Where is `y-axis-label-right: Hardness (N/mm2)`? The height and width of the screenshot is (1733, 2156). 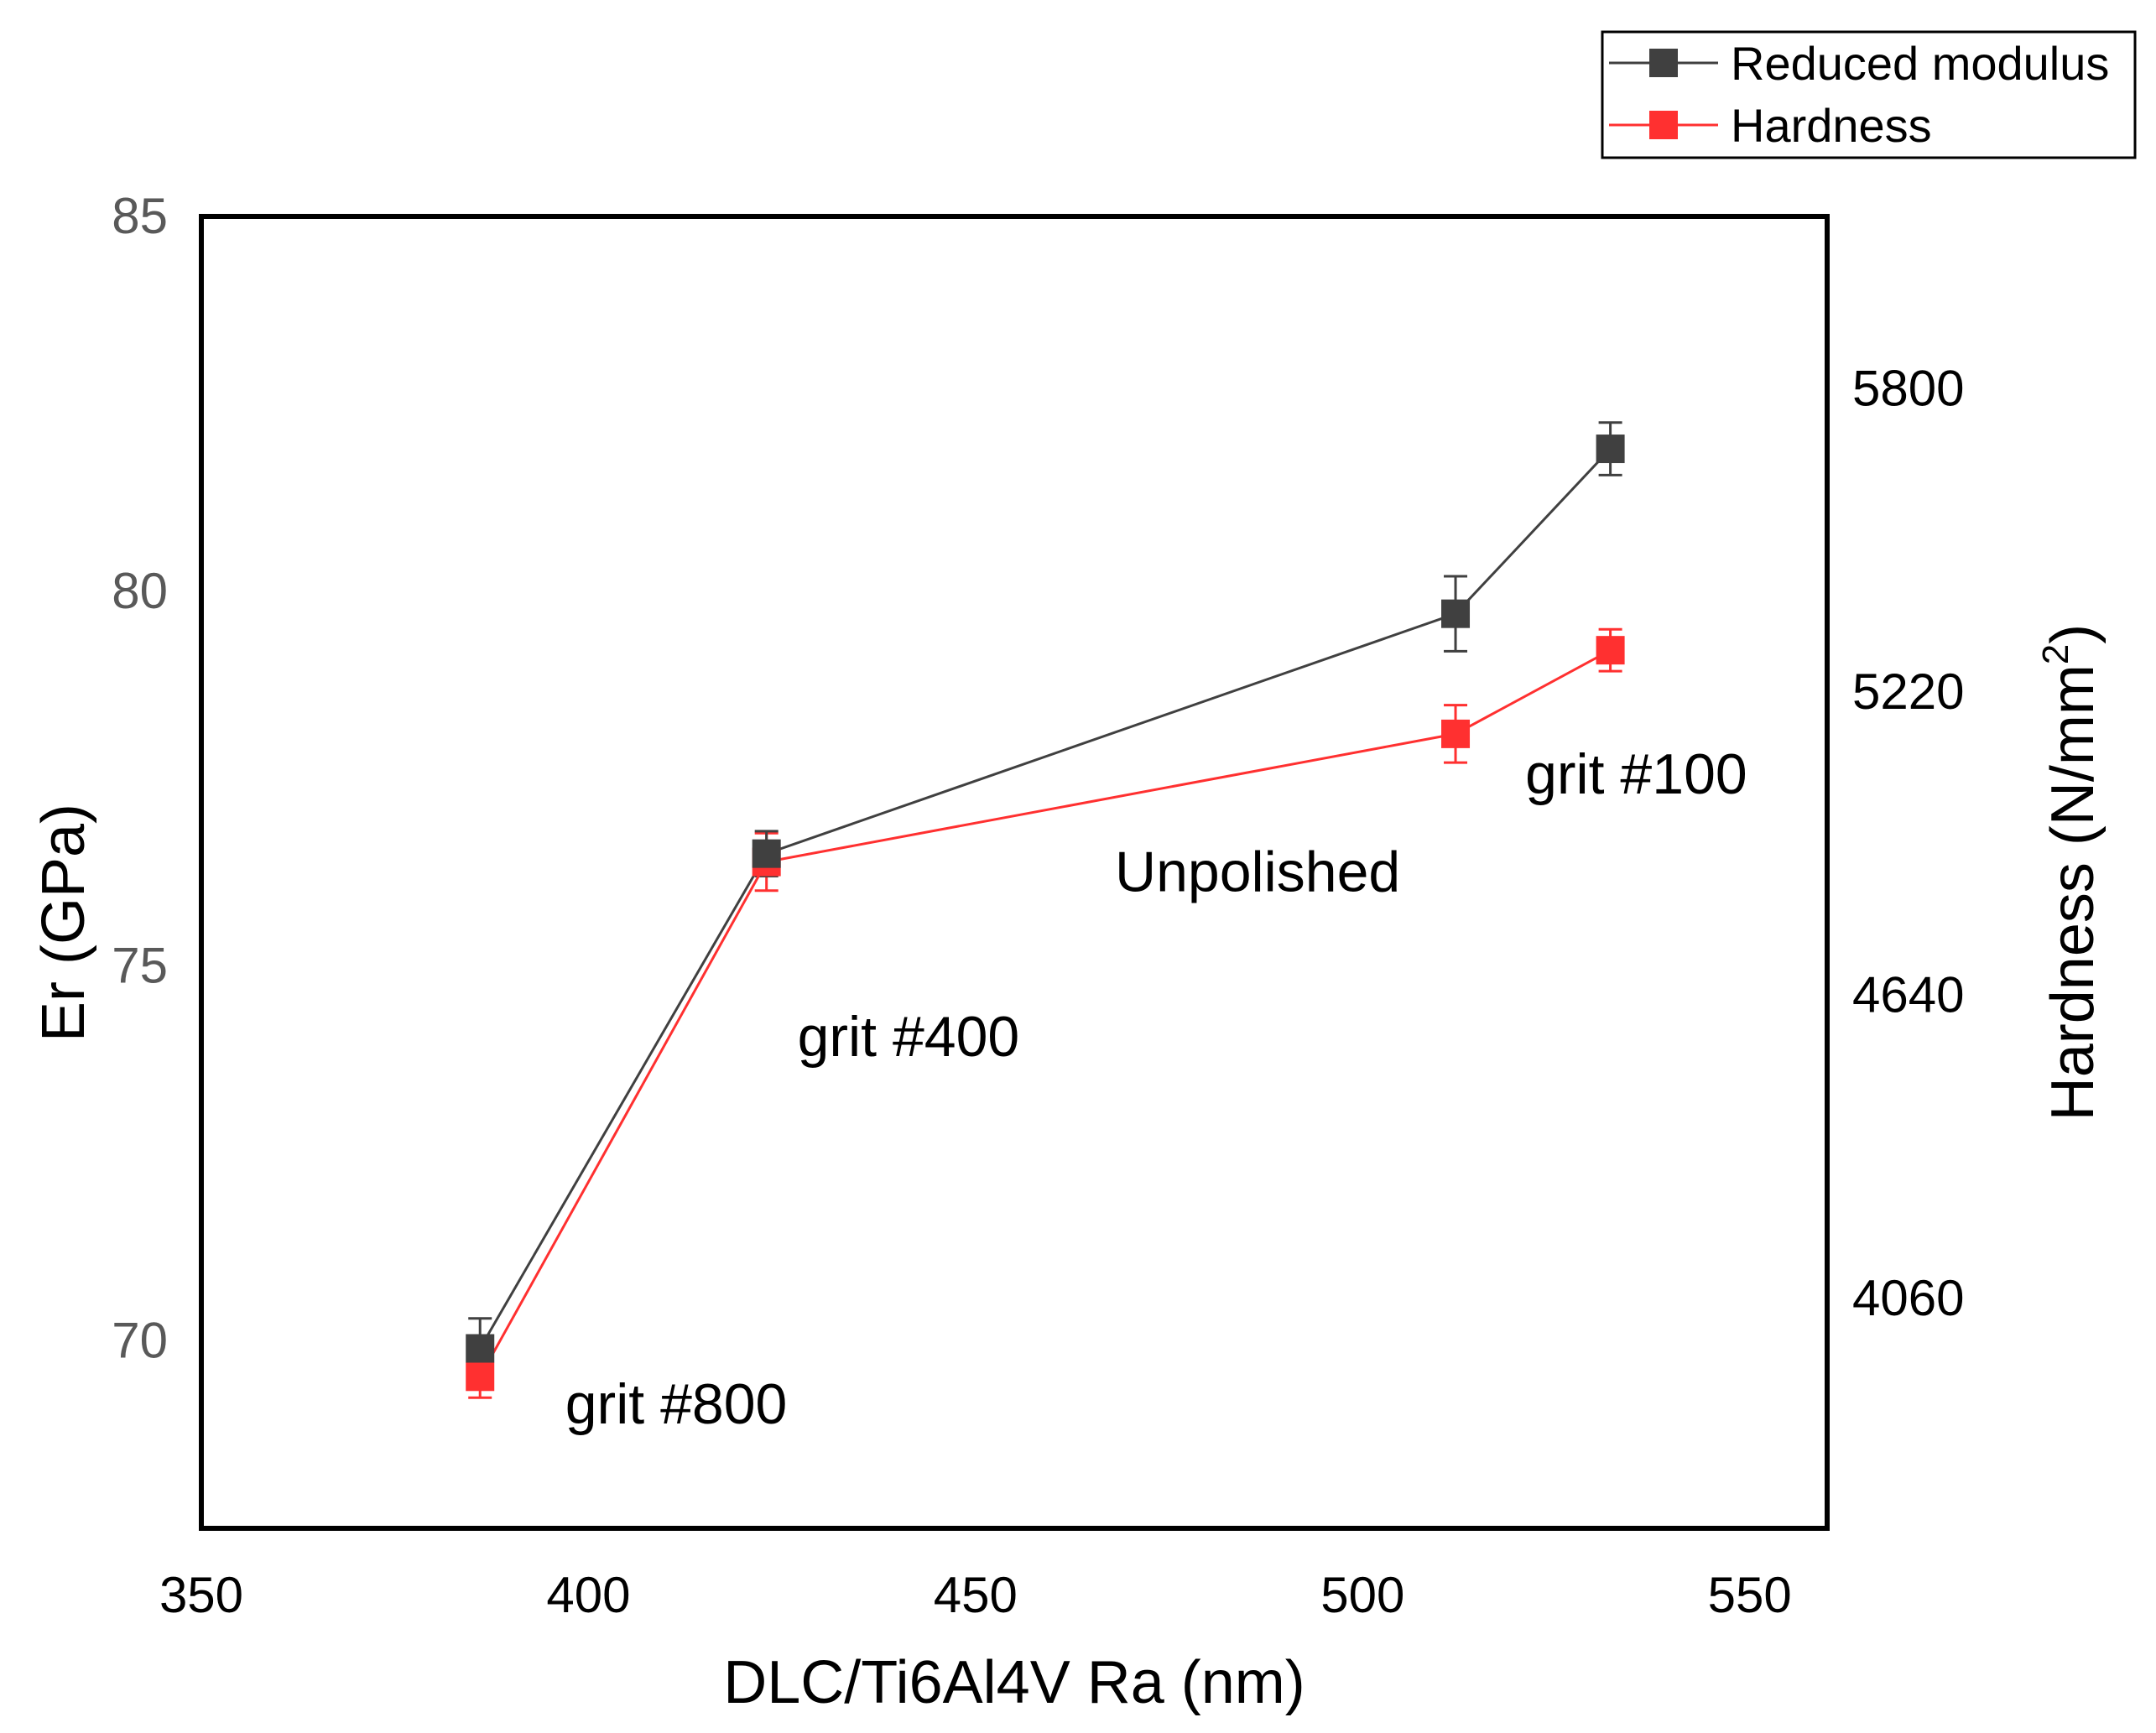
y-axis-label-right: Hardness (N/mm2) is located at coordinates (2071, 873).